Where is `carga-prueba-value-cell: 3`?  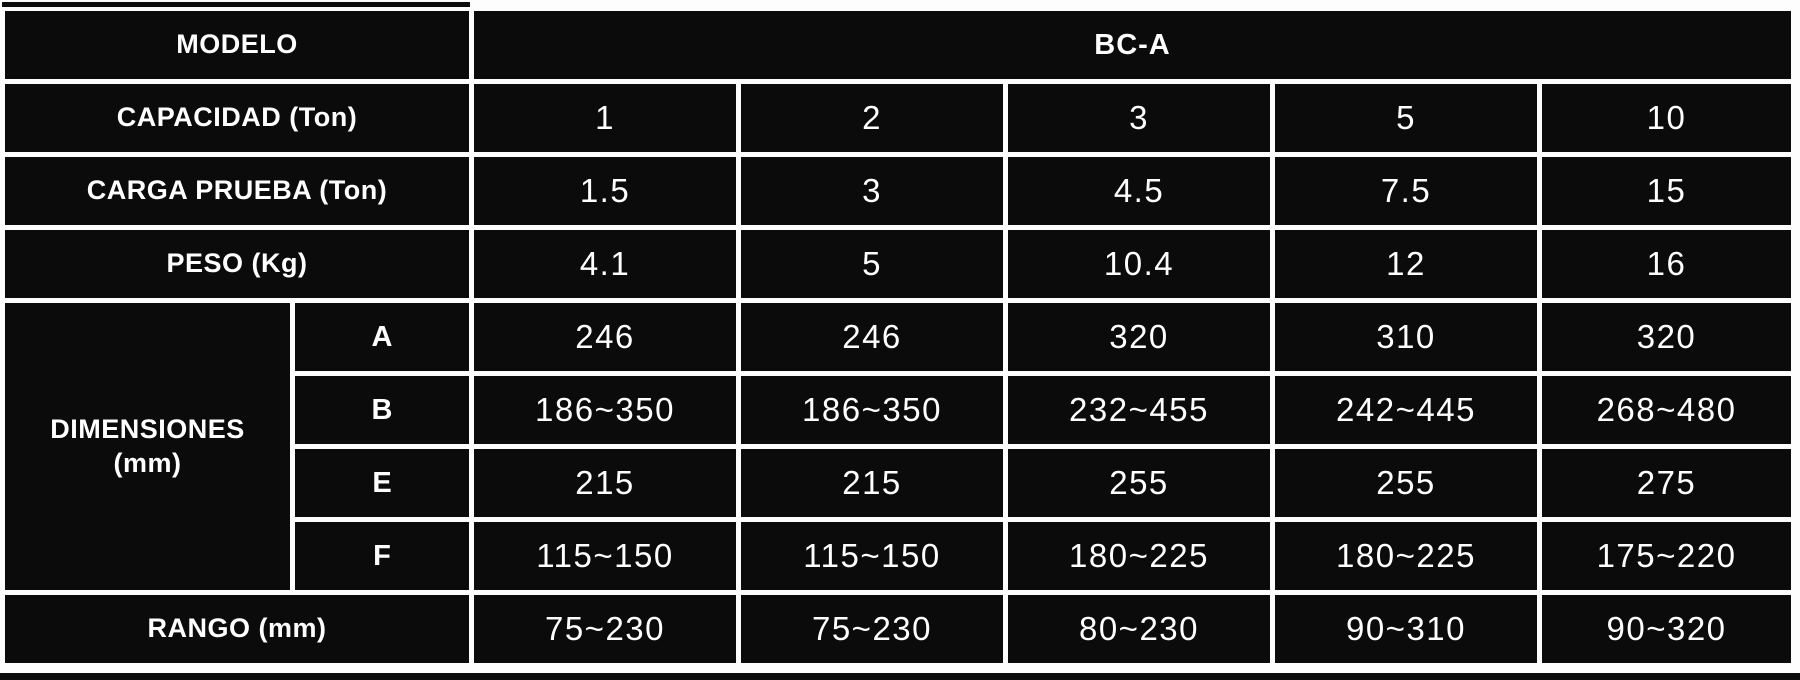
carga-prueba-value-cell: 3 is located at coordinates (872, 191).